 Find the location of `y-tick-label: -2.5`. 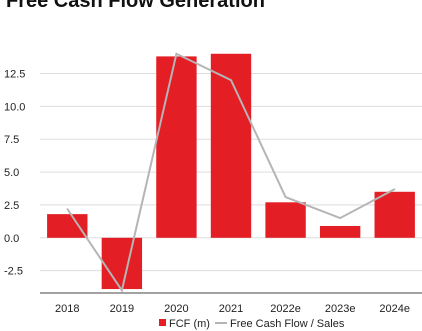

y-tick-label: -2.5 is located at coordinates (13, 272).